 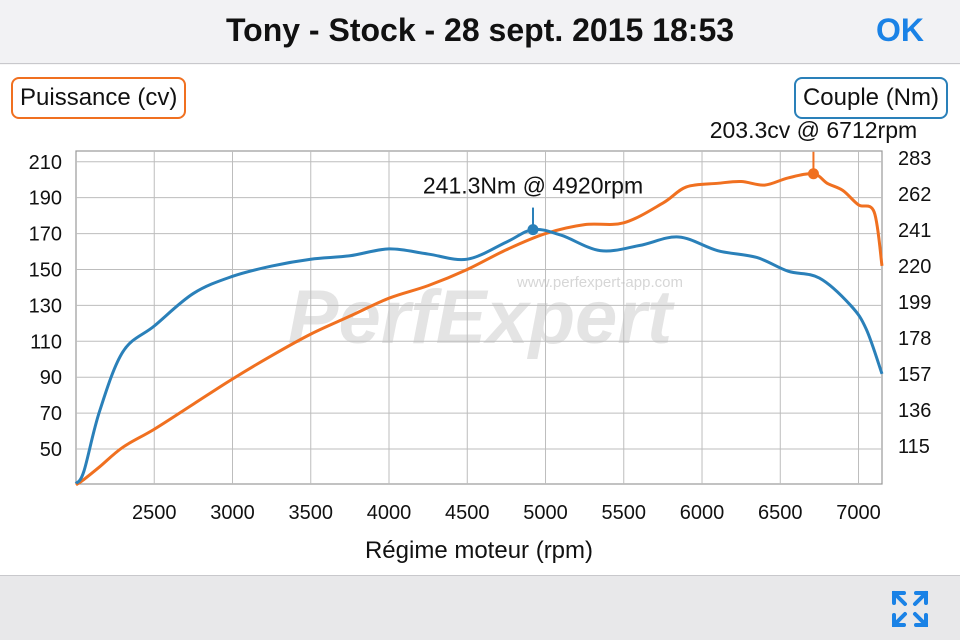 What do you see at coordinates (533, 186) in the screenshot?
I see `torque-peak-label: 241.3Nm @ 4920rpm` at bounding box center [533, 186].